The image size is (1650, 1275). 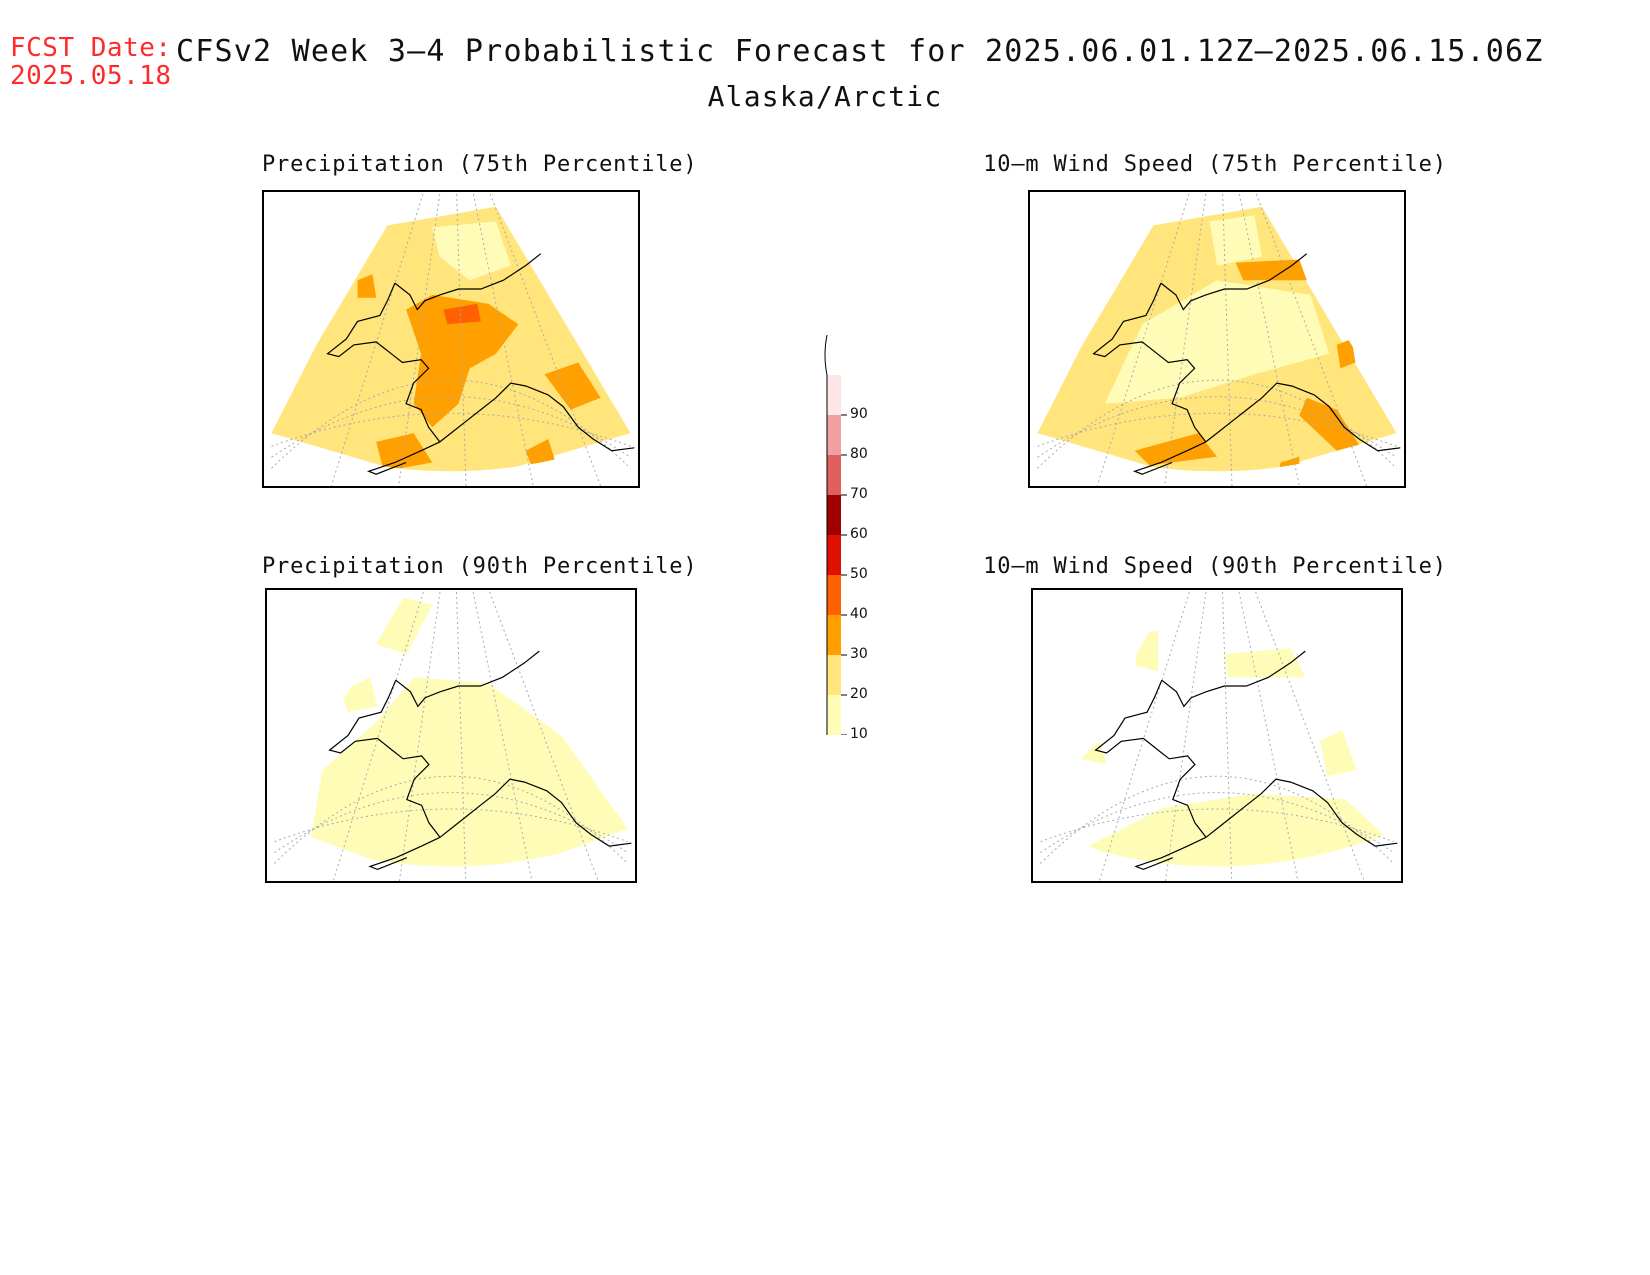 What do you see at coordinates (1215, 164) in the screenshot?
I see `panel-title-wind-75: 10–m Wind Speed (75th Percentile)` at bounding box center [1215, 164].